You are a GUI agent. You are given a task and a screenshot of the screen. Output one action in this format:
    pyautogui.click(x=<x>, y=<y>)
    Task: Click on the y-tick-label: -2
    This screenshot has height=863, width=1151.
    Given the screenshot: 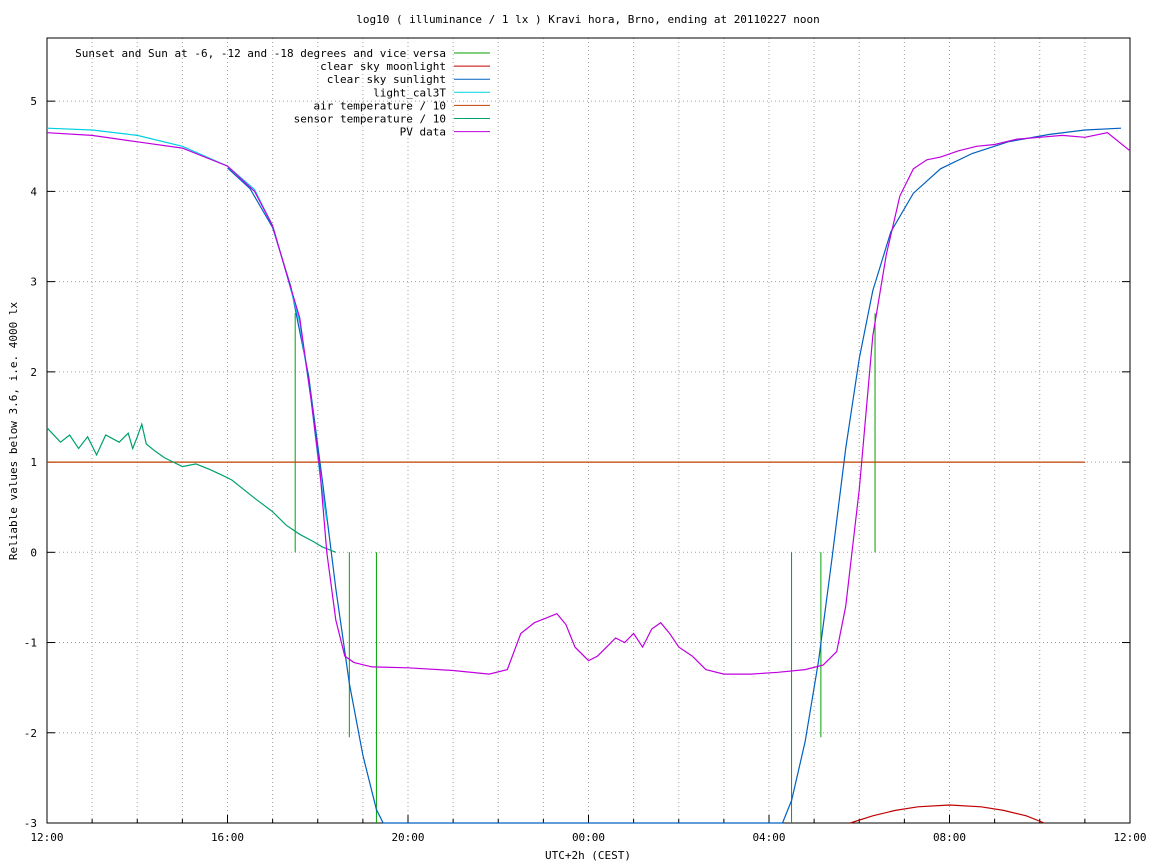 What is the action you would take?
    pyautogui.click(x=30, y=733)
    